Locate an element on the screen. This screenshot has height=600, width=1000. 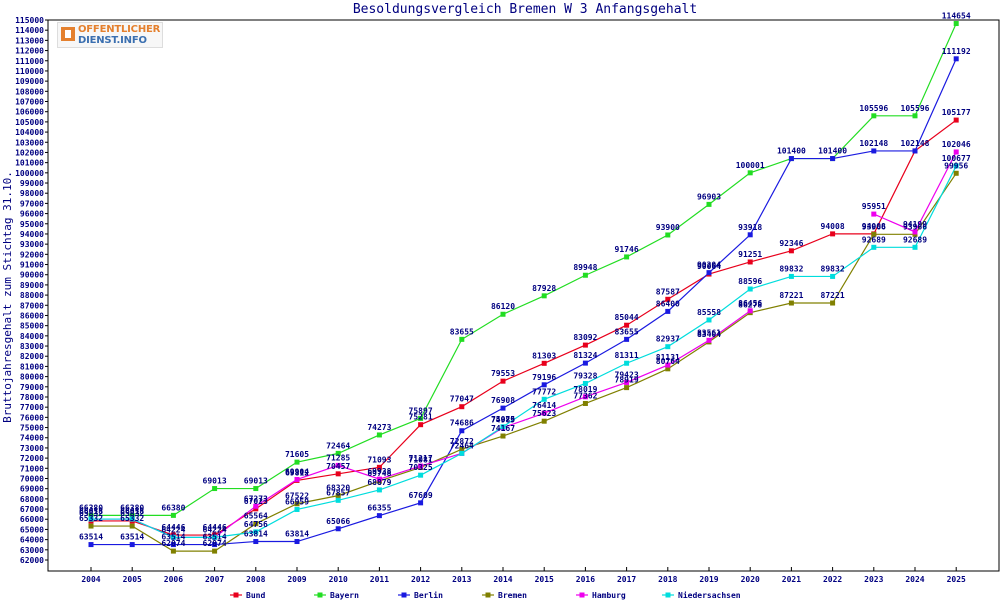
data-label: 64224 is located at coordinates (173, 529).